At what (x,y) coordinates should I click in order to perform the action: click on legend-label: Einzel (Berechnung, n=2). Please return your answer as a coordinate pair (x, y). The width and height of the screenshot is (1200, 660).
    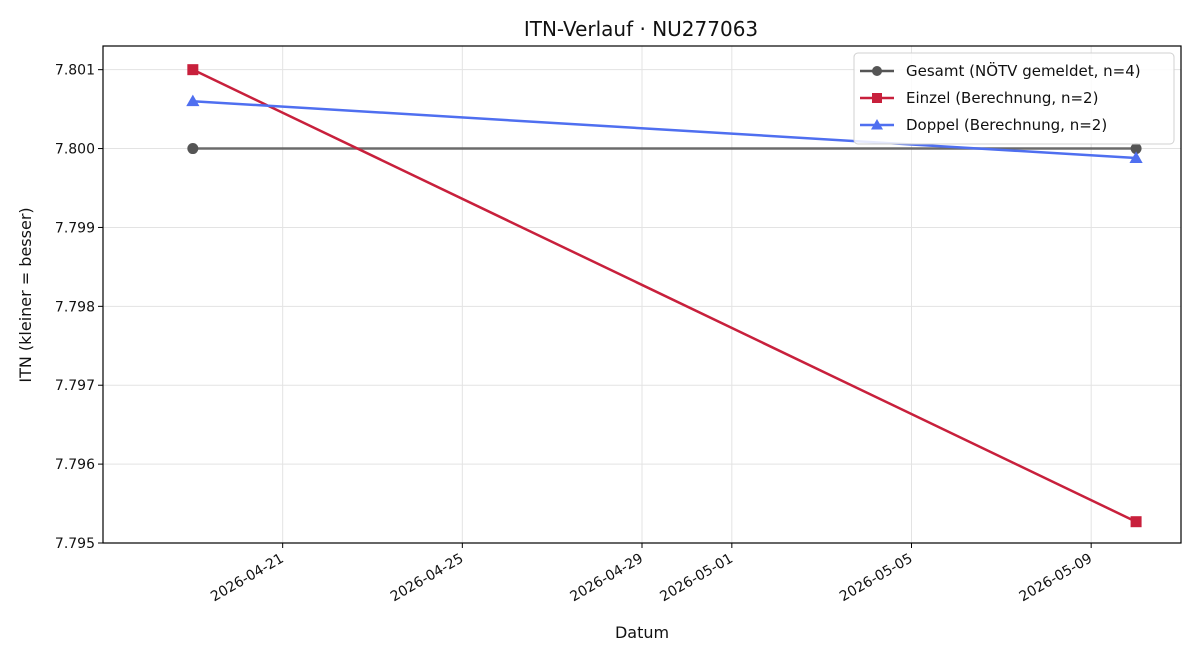
    Looking at the image, I should click on (1002, 98).